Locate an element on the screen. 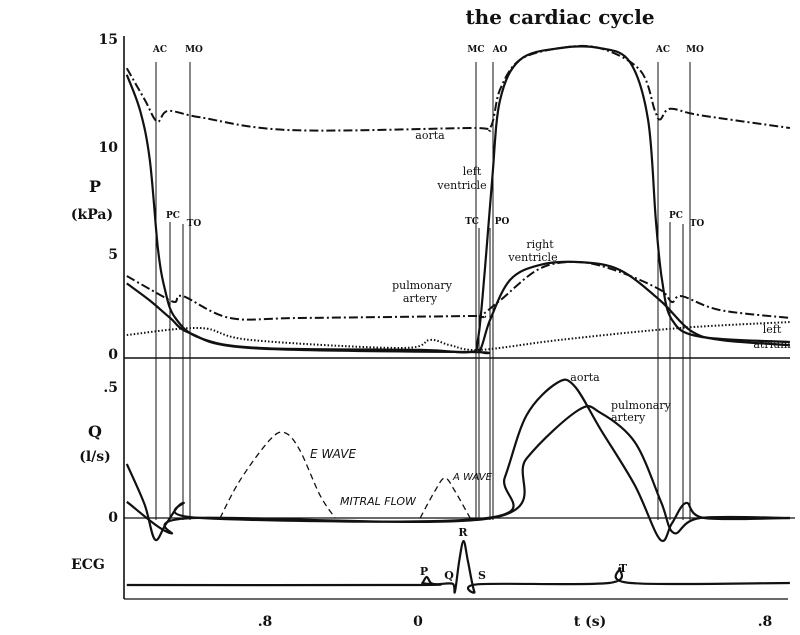 Image resolution: width=800 pixels, height=635 pixels. x-tick-08-right: .8 is located at coordinates (765, 622).